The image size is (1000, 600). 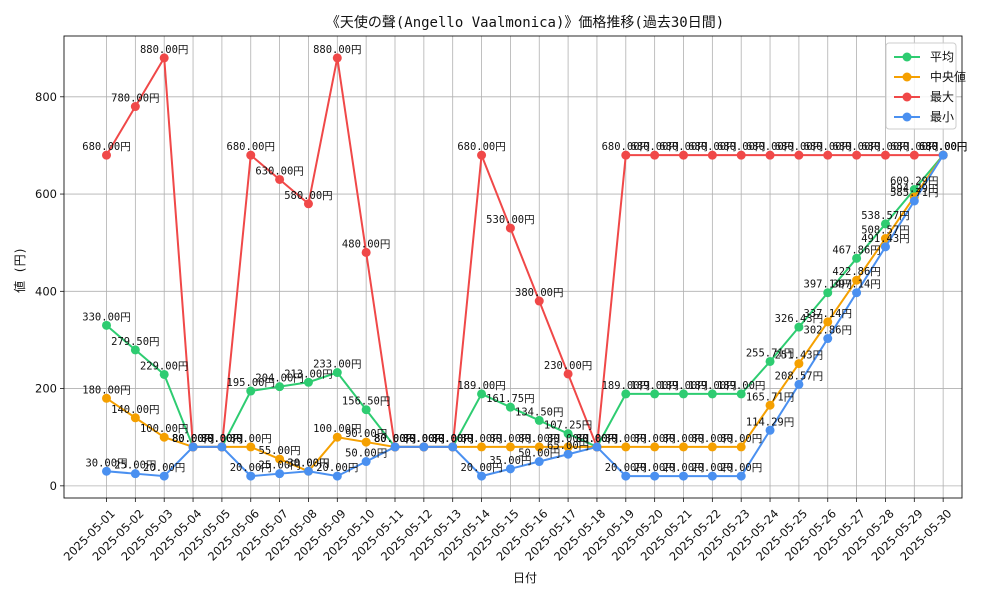 What do you see at coordinates (885, 216) in the screenshot?
I see `data-label: 538.57円` at bounding box center [885, 216].